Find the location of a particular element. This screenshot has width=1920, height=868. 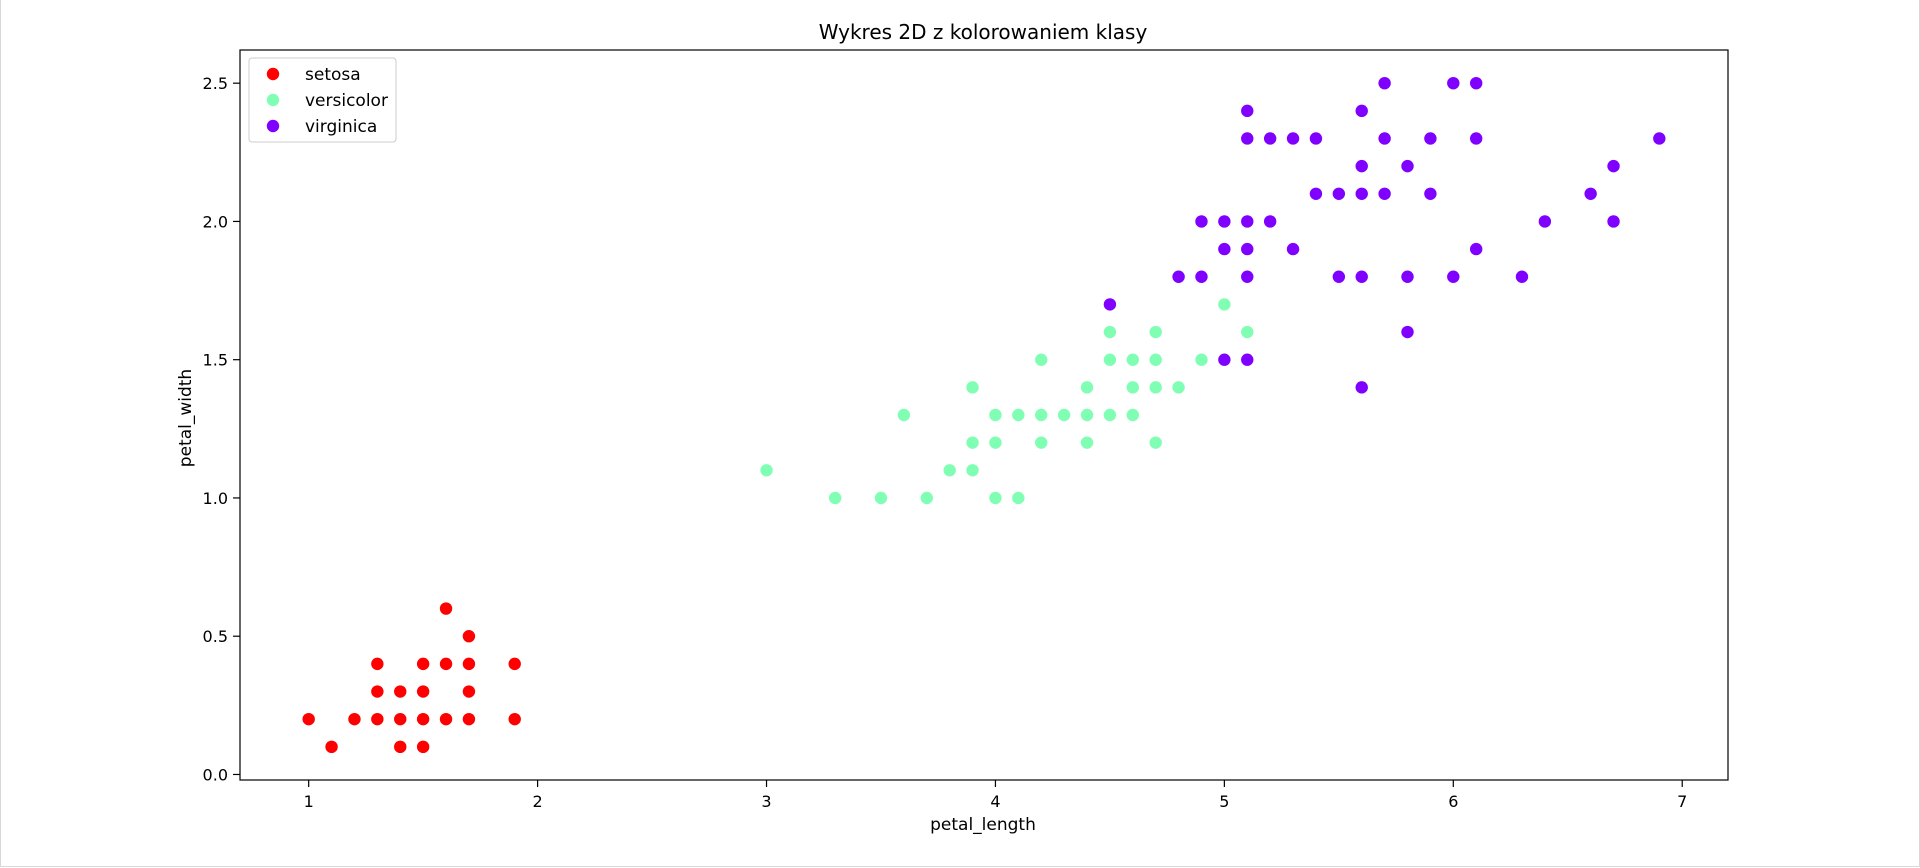

legend-label-setosa: setosa is located at coordinates (333, 75).